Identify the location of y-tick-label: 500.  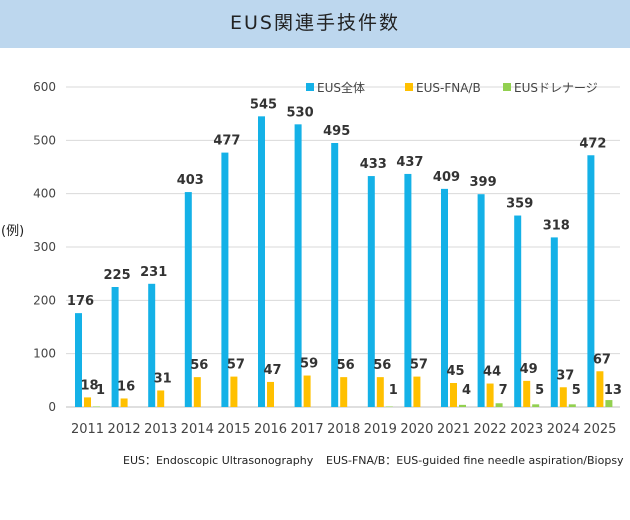
(44, 140).